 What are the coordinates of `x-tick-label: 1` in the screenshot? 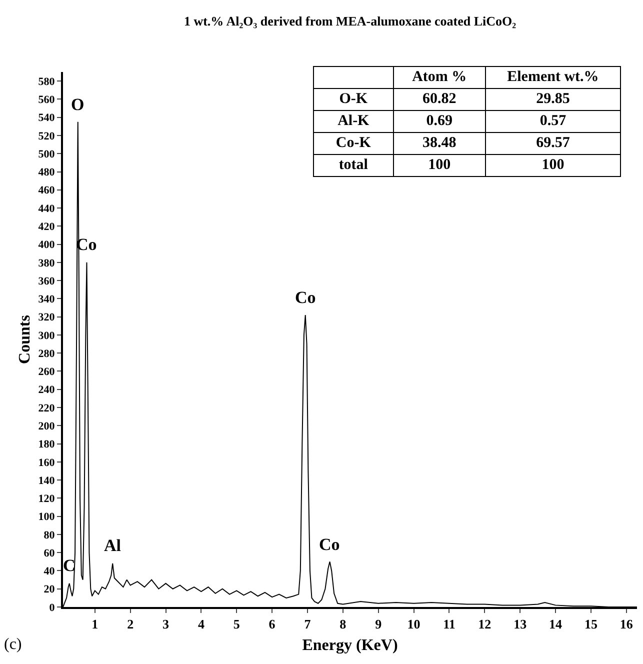 It's located at (95, 624).